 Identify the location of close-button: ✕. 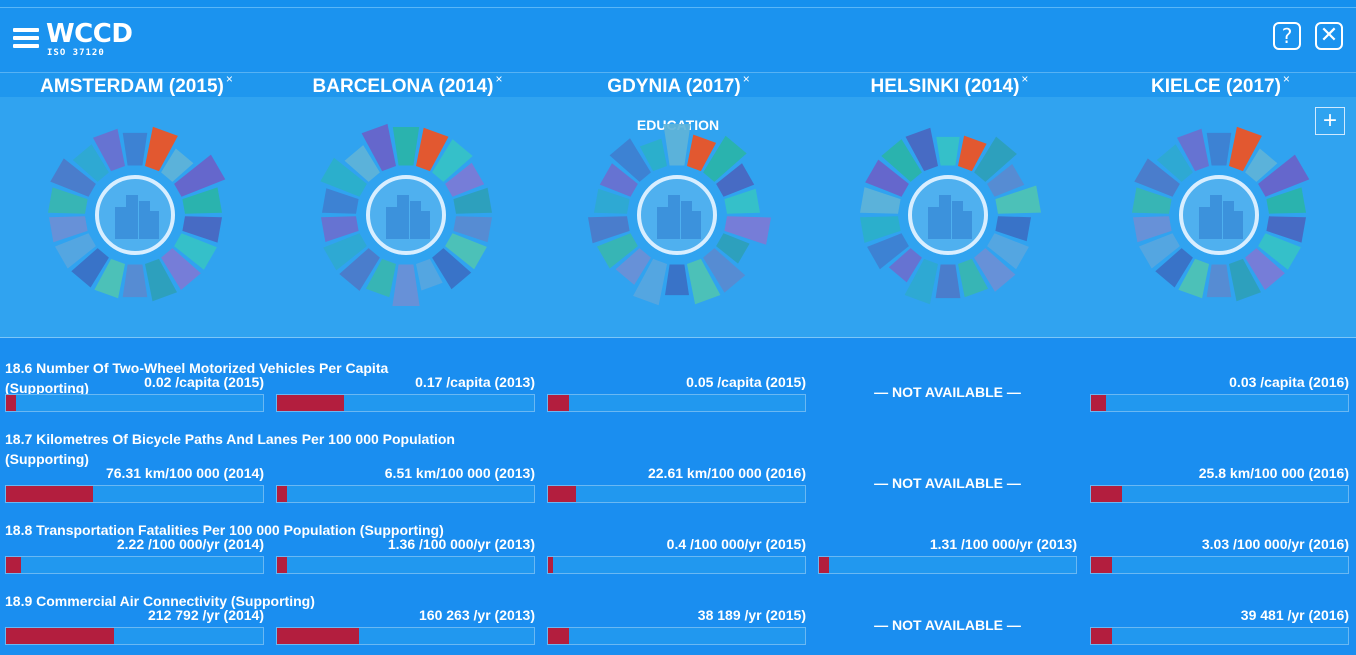
(1329, 36).